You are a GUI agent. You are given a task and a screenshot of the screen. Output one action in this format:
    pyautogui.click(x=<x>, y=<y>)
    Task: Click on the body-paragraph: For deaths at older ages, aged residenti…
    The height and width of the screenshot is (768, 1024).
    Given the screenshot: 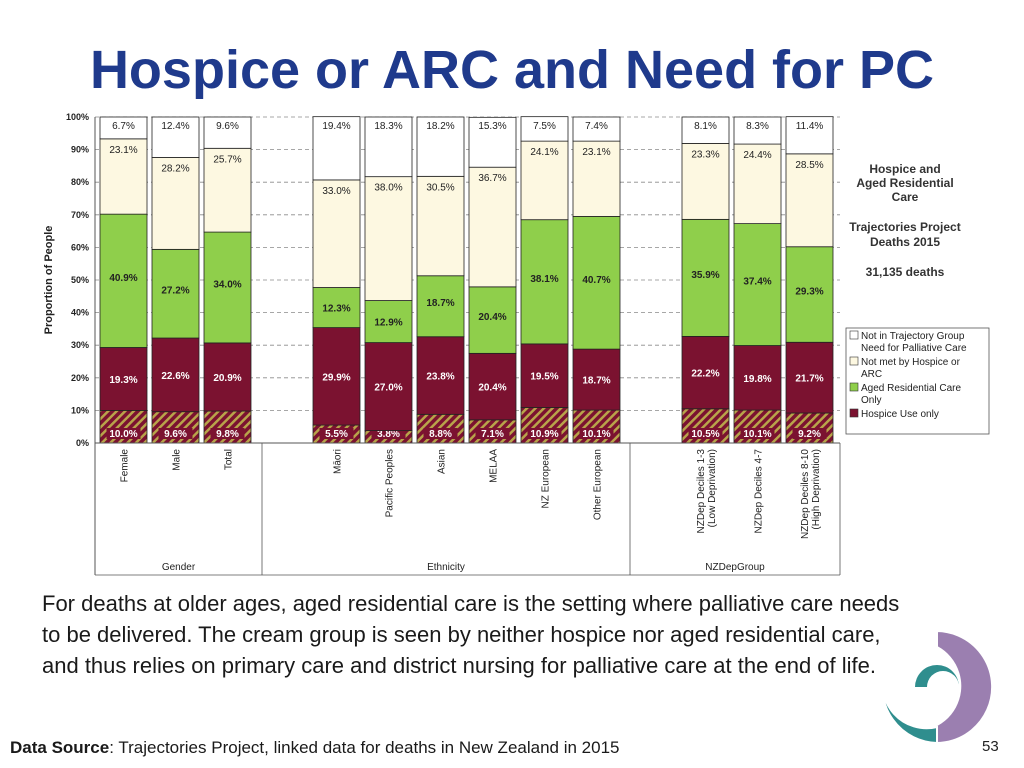 What is the action you would take?
    pyautogui.click(x=471, y=634)
    